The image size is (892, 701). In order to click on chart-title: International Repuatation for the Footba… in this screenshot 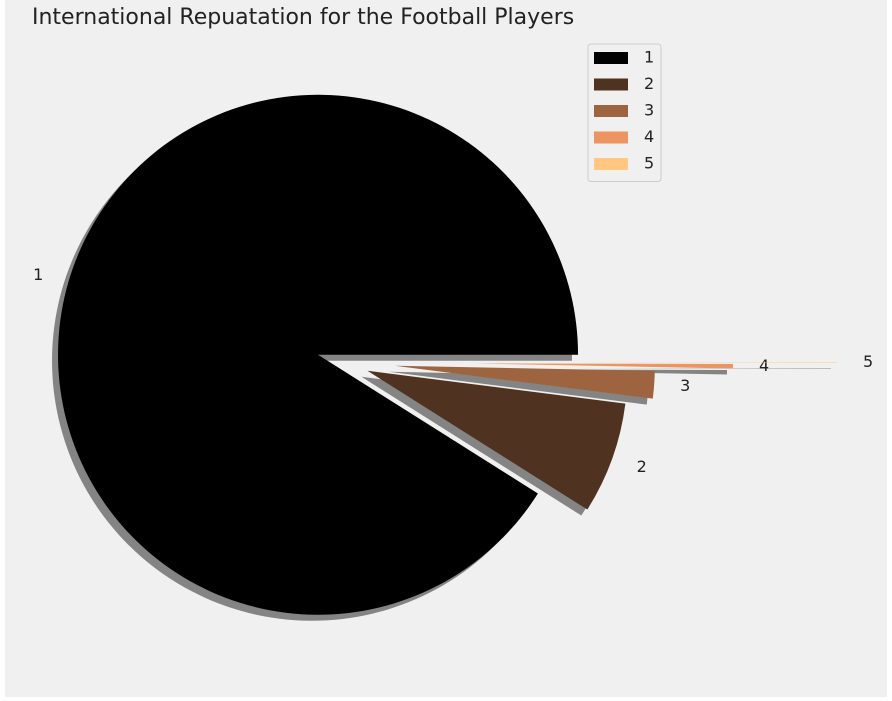, I will do `click(303, 17)`.